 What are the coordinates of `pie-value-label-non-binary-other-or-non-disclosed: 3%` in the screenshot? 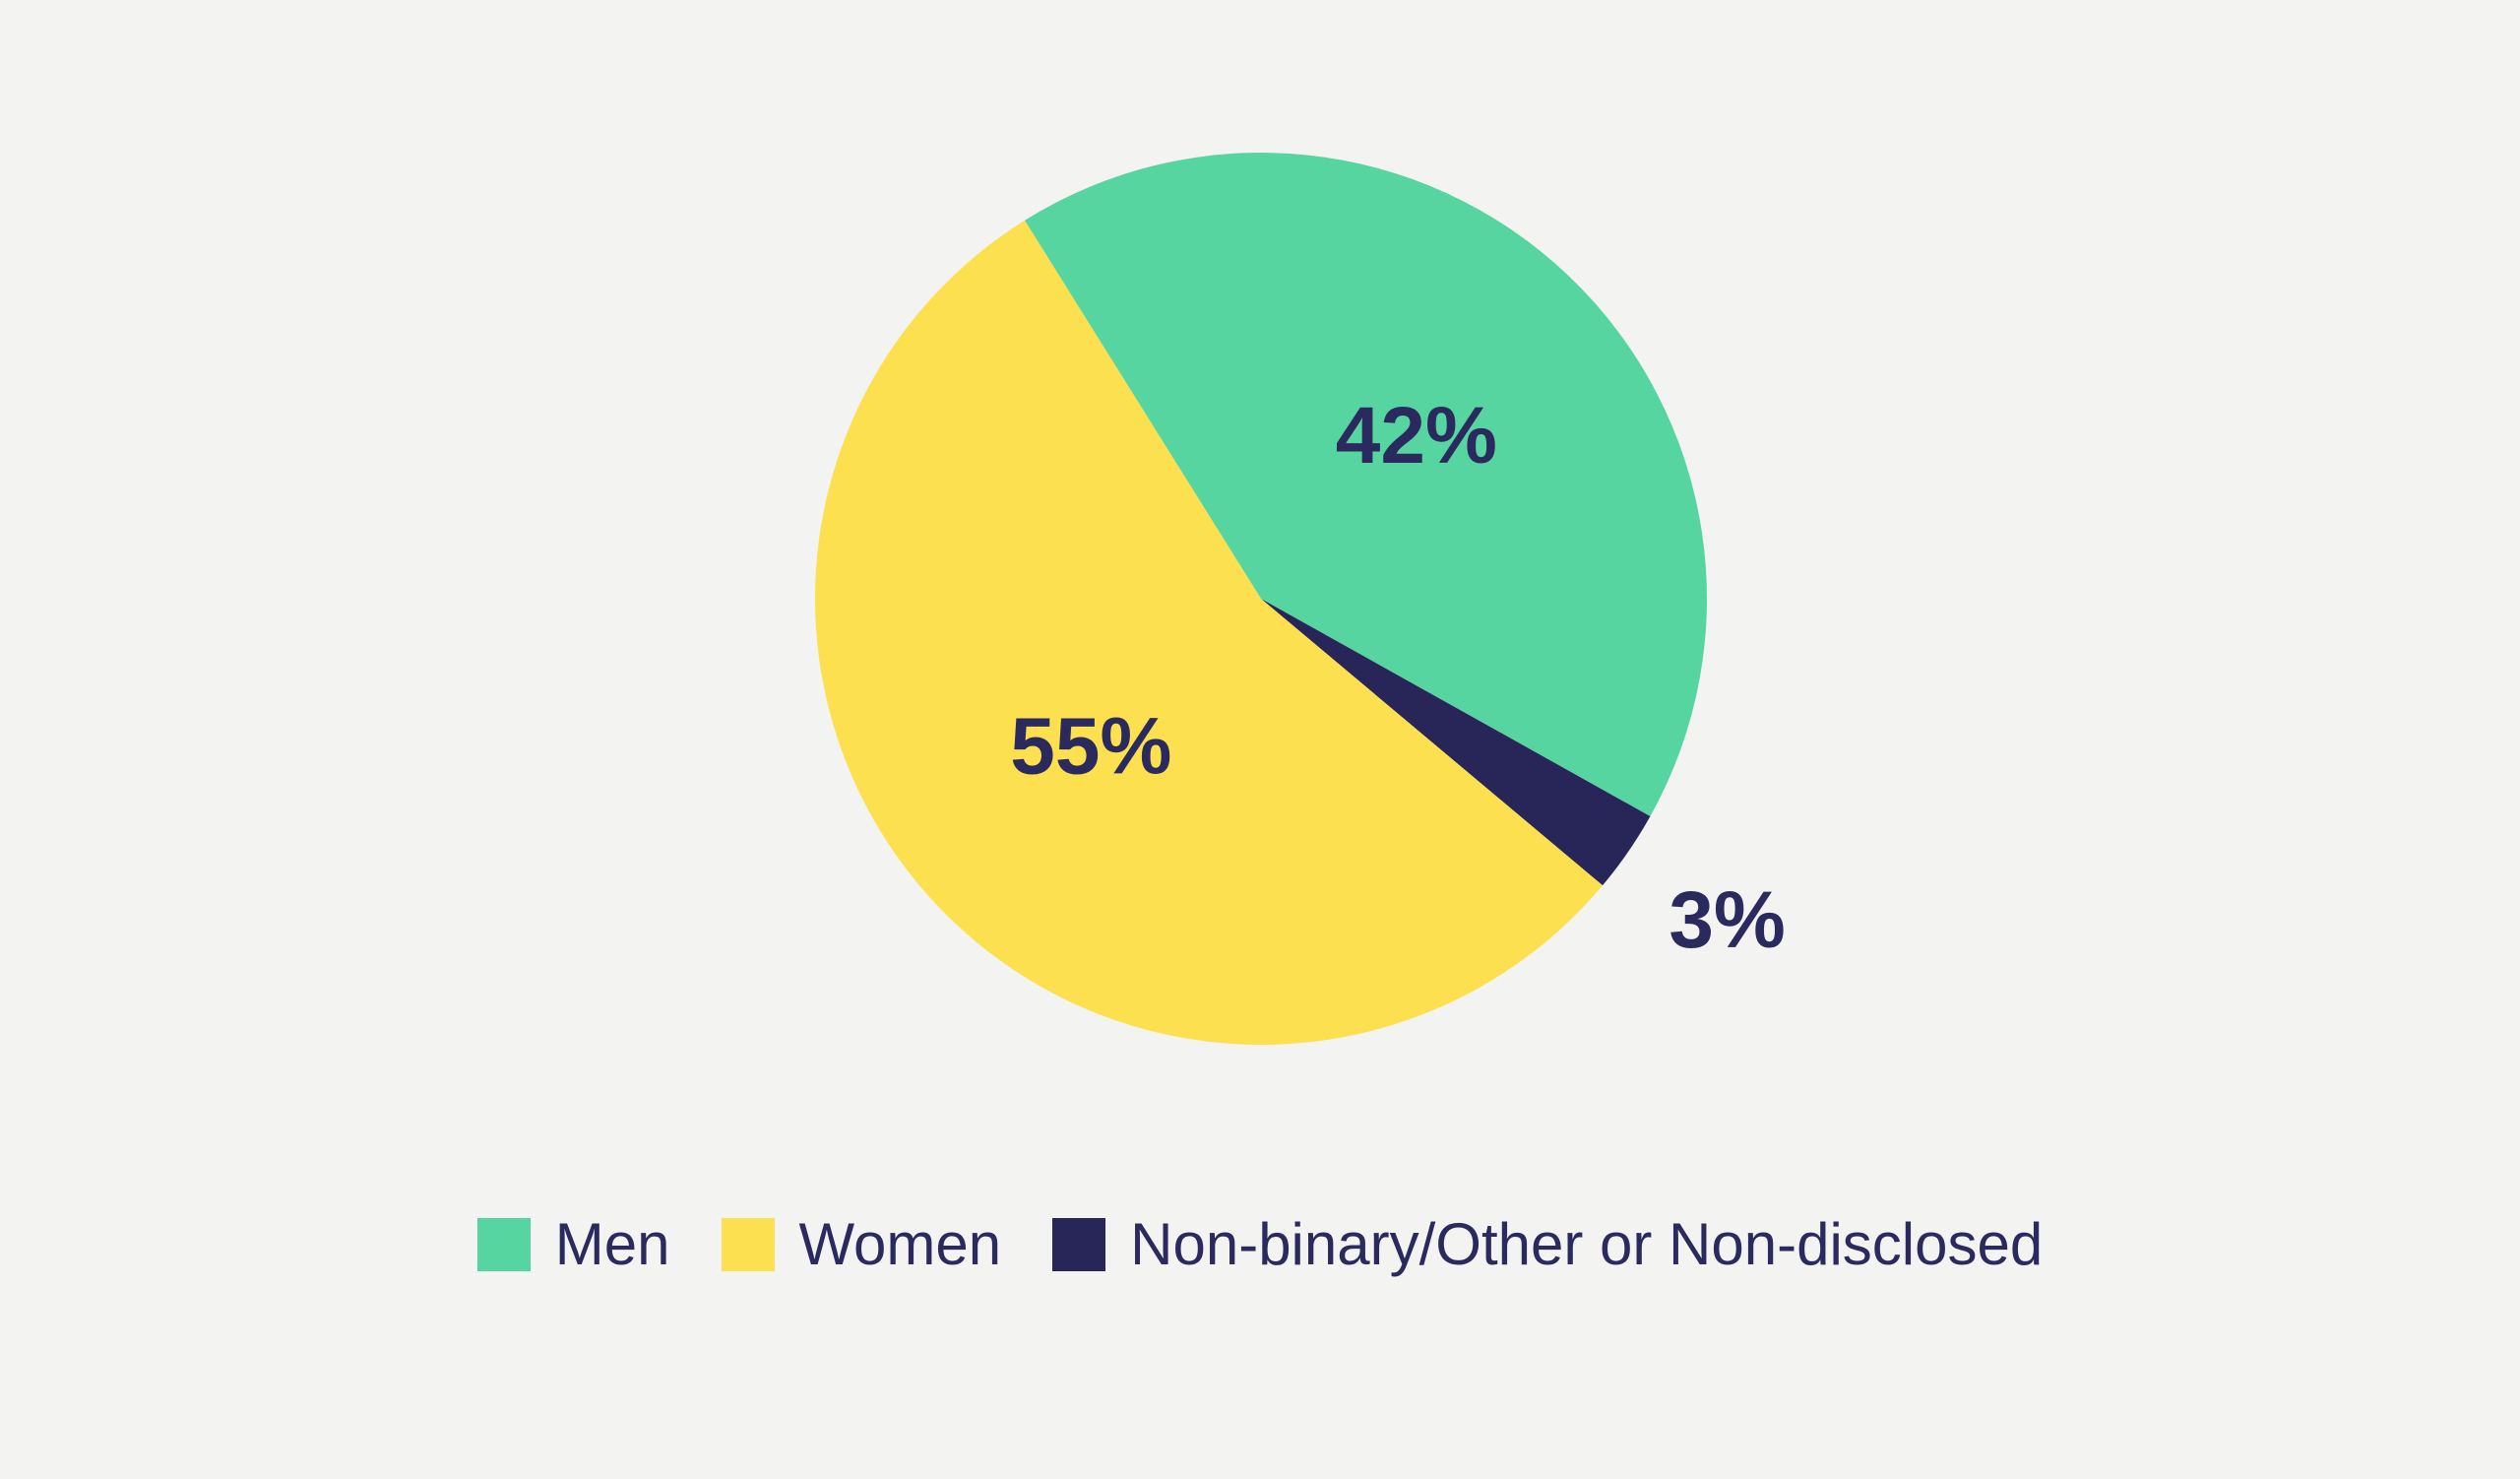 It's located at (1727, 920).